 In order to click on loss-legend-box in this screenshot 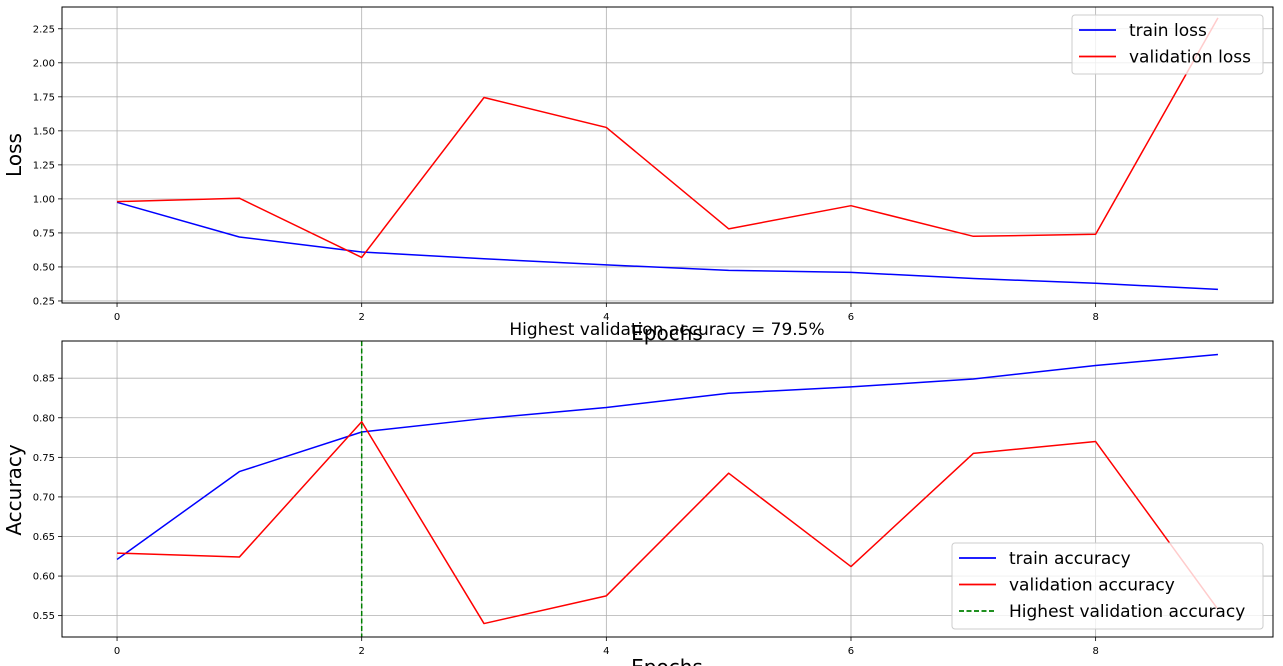, I will do `click(1167, 44)`.